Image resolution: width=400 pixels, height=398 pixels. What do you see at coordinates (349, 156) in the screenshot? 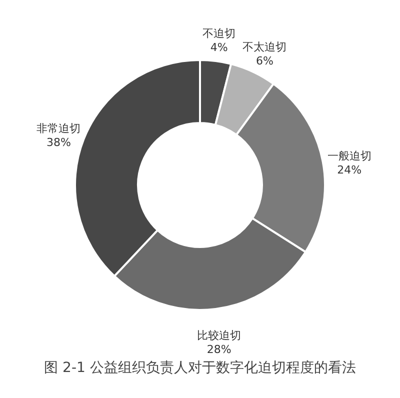
I see `slice-label: 一般迫切` at bounding box center [349, 156].